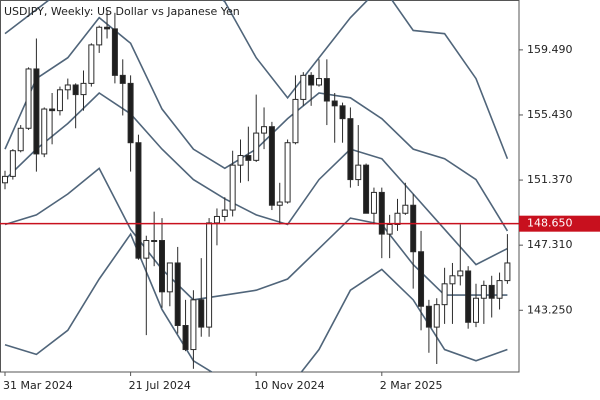 This screenshot has height=400, width=600. I want to click on y-tick-label: 147.310, so click(550, 244).